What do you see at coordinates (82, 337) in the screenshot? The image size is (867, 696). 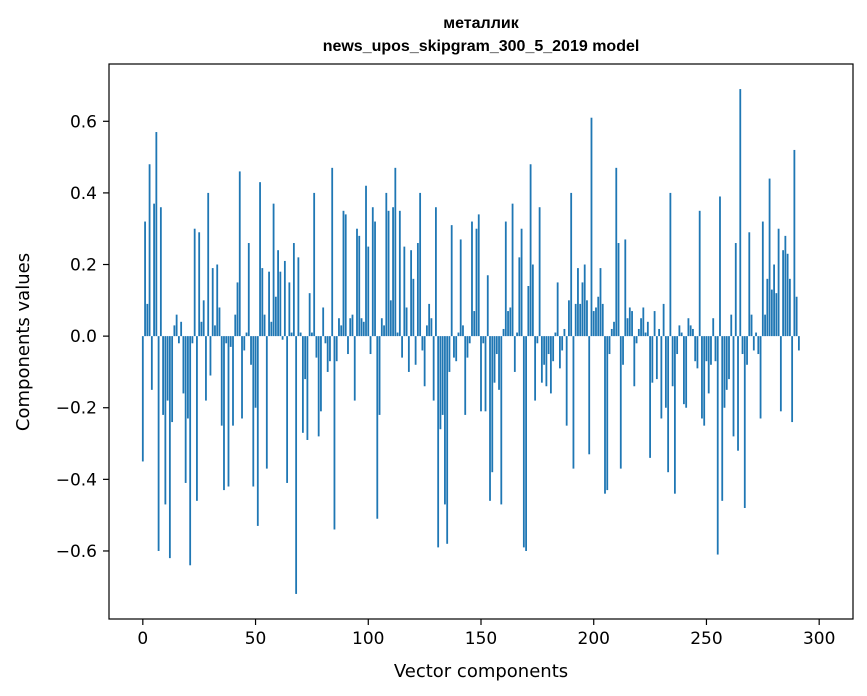 I see `y-axis-ticks: −0.6 −0.4 −0.2 0.0 0.2 0.4 0.6` at bounding box center [82, 337].